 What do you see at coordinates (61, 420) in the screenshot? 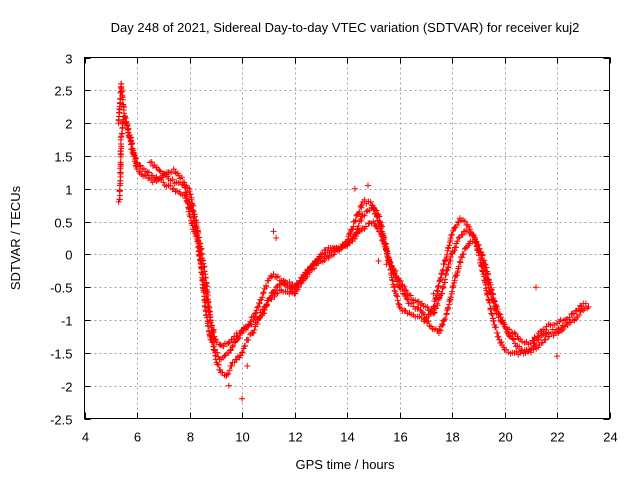
I see `y-tick-label: -2.5` at bounding box center [61, 420].